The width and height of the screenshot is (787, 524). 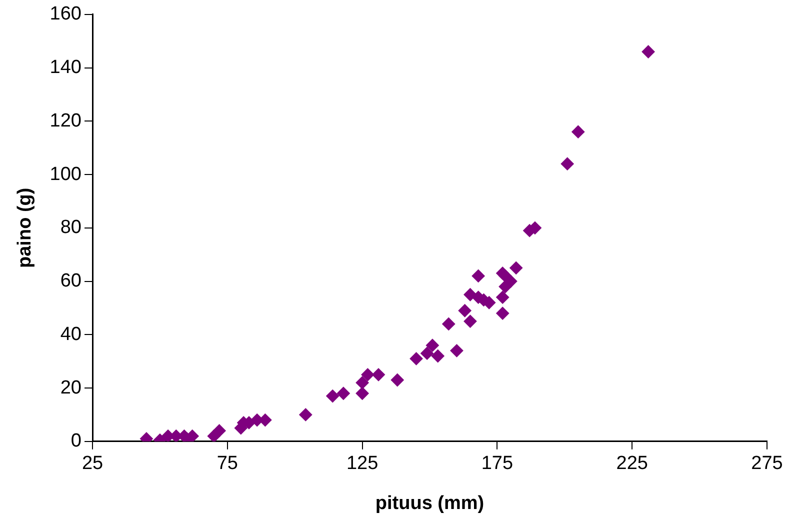 What do you see at coordinates (71, 227) in the screenshot?
I see `y-tick-label: 80` at bounding box center [71, 227].